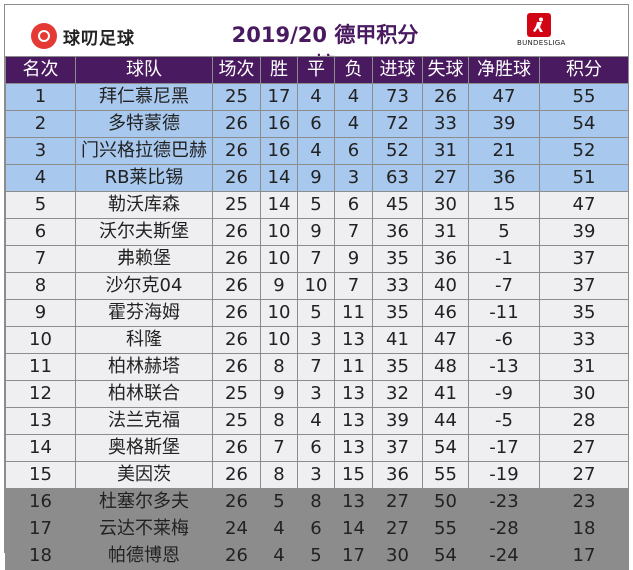  I want to click on header: 球叨足球 2019/20 德甲积分榜 BUNDESLIGA, so click(316, 41).